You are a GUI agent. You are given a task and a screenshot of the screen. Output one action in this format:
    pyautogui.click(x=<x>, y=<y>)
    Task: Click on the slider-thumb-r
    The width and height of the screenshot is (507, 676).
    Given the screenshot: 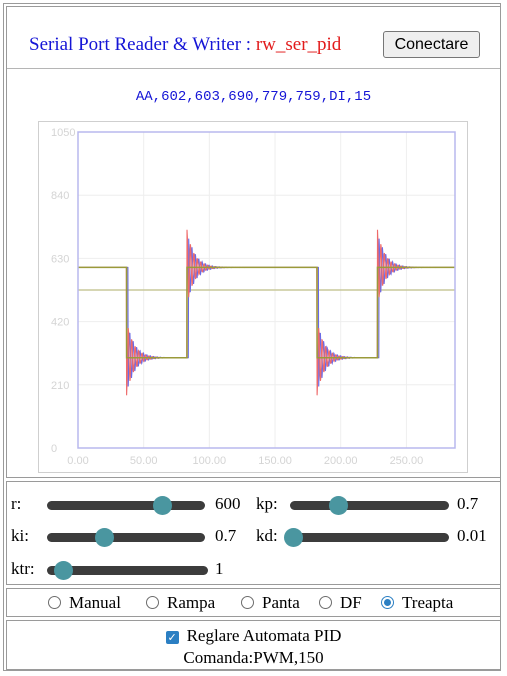 What is the action you would take?
    pyautogui.click(x=163, y=505)
    